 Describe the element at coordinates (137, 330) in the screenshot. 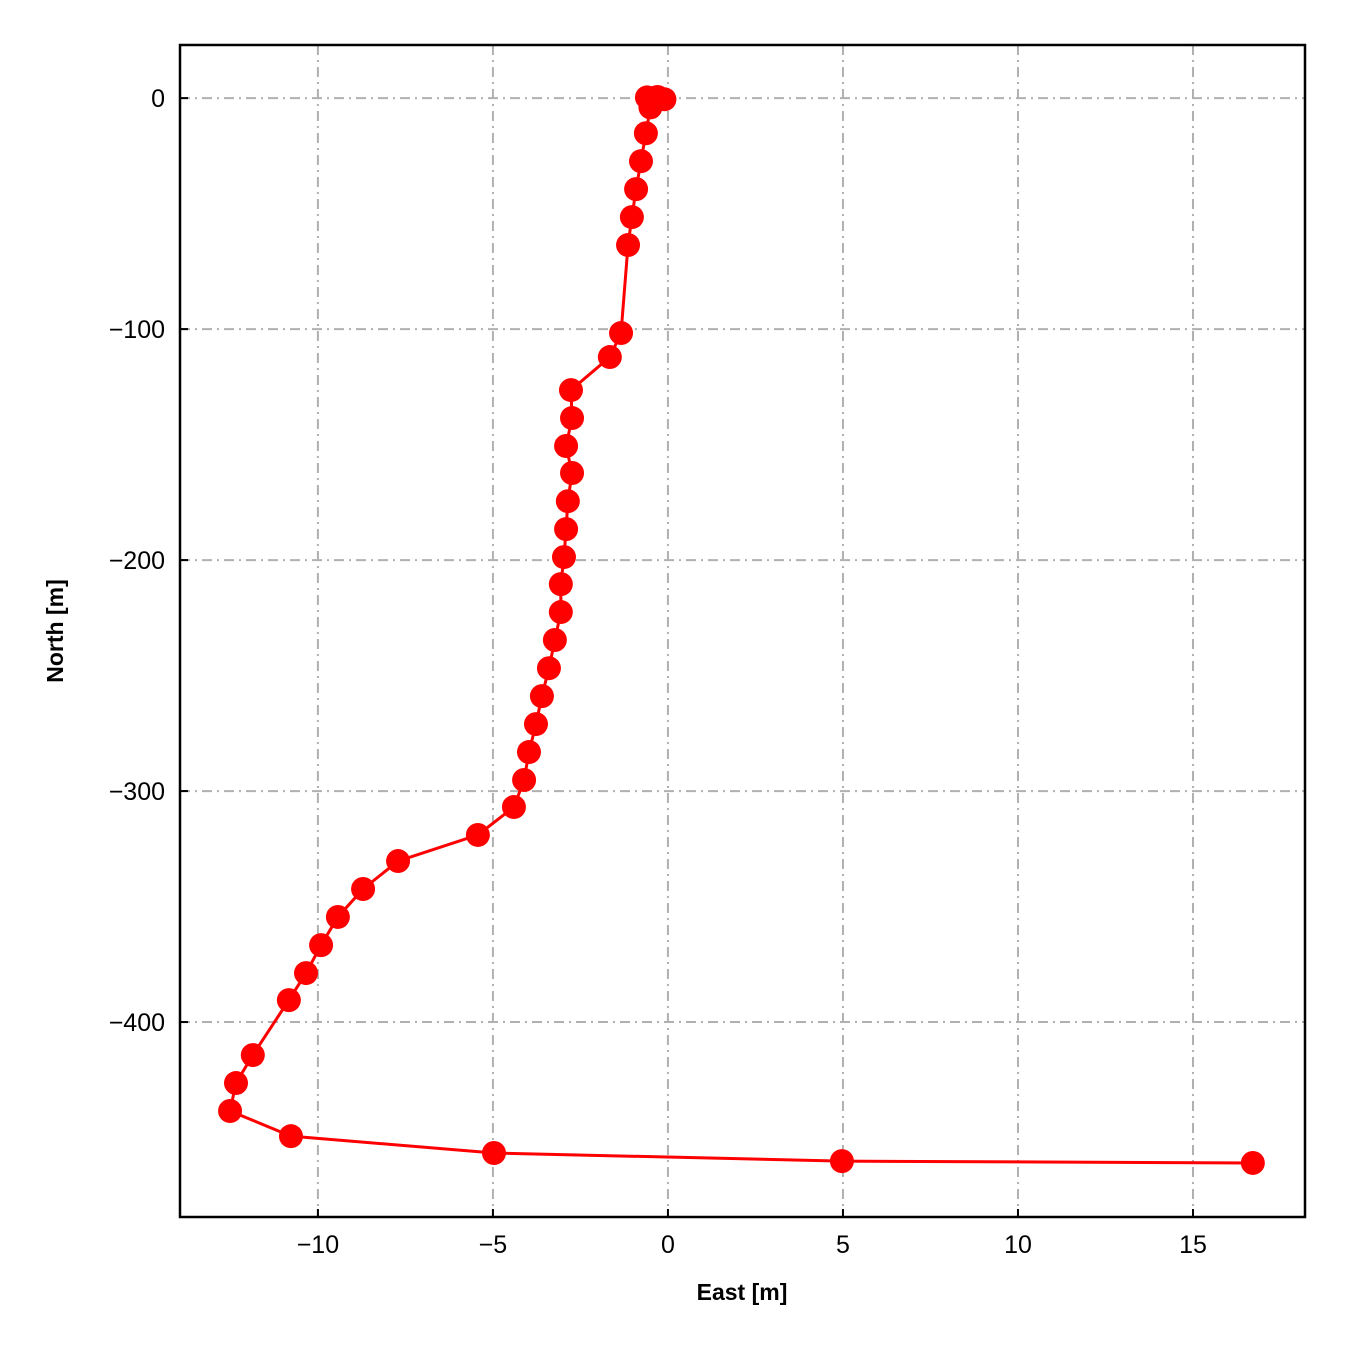

I see `y-tick-label: −100` at that location.